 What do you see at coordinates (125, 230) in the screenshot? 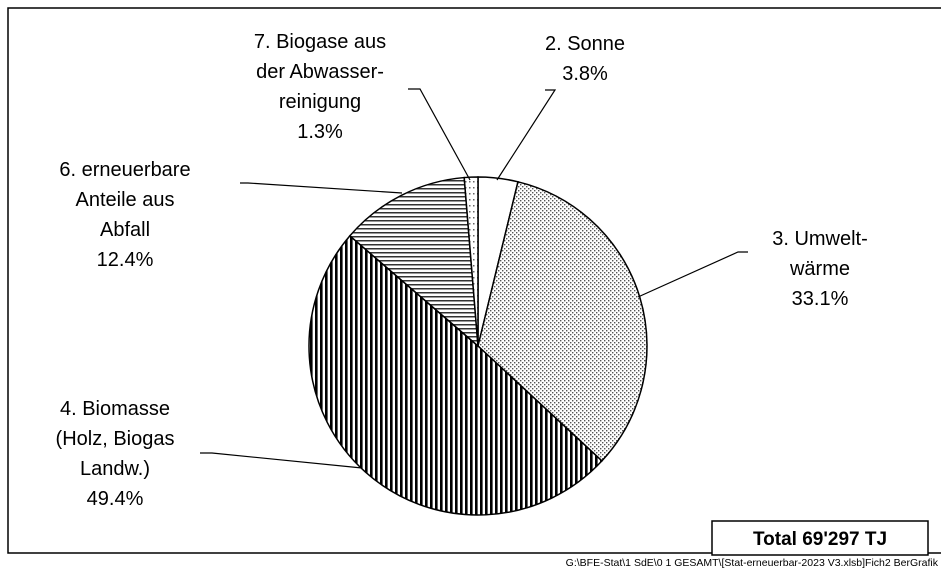
I see `label-line: Abfall` at bounding box center [125, 230].